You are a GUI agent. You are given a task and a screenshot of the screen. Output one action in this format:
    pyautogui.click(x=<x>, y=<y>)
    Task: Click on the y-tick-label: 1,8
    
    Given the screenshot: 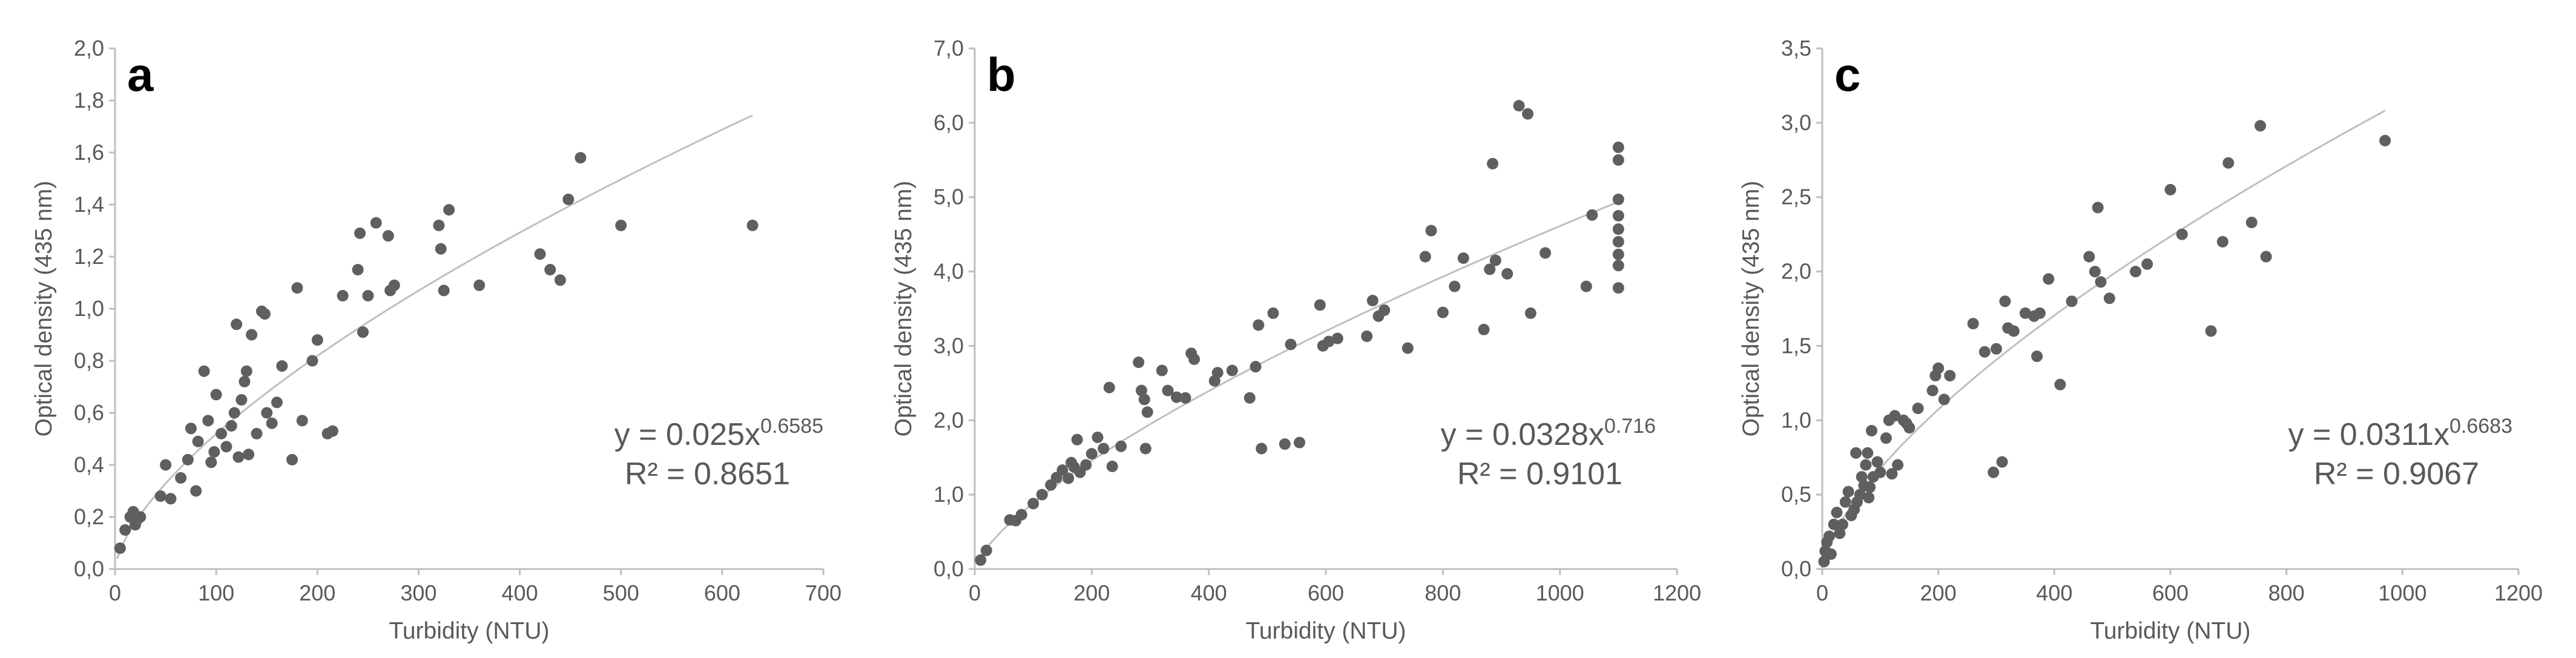 What is the action you would take?
    pyautogui.click(x=89, y=100)
    